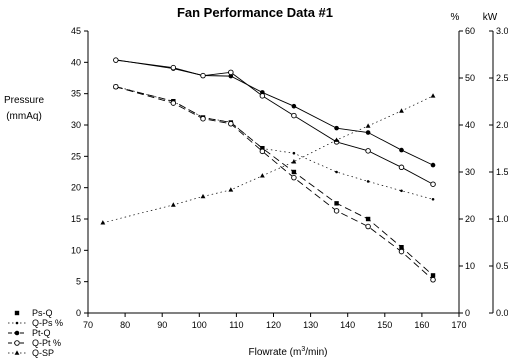 The image size is (508, 362). What do you see at coordinates (502, 31) in the screenshot?
I see `y3-tick-label: 3.0` at bounding box center [502, 31].